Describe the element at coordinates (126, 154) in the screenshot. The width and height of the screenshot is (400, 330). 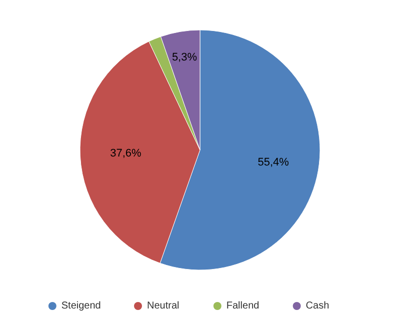
I see `data-label: 37,6%` at that location.